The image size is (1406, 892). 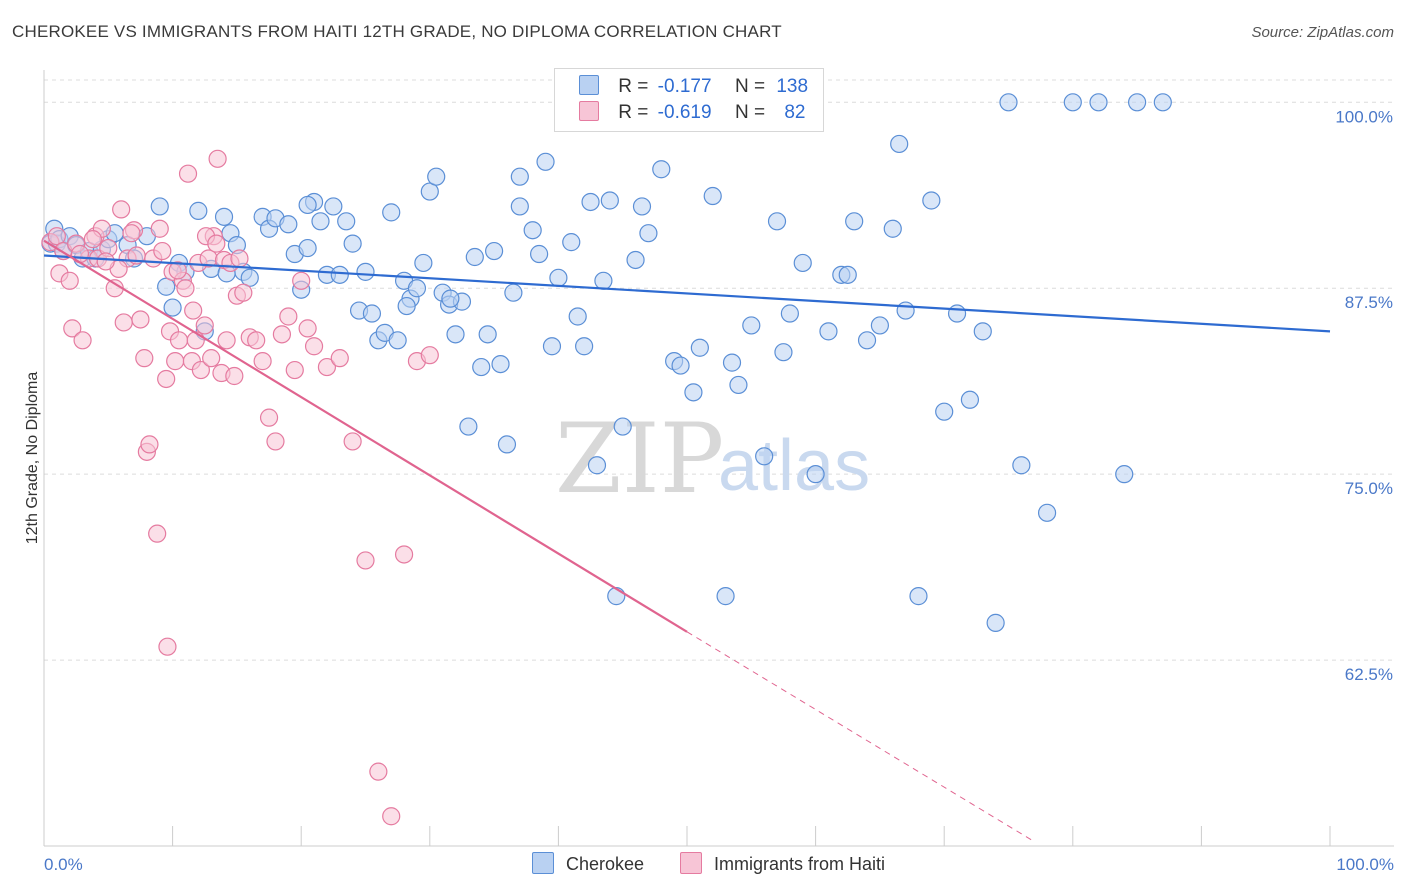 I want to click on y-axis-label: 12th Grade, No Diploma, so click(x=32, y=458).